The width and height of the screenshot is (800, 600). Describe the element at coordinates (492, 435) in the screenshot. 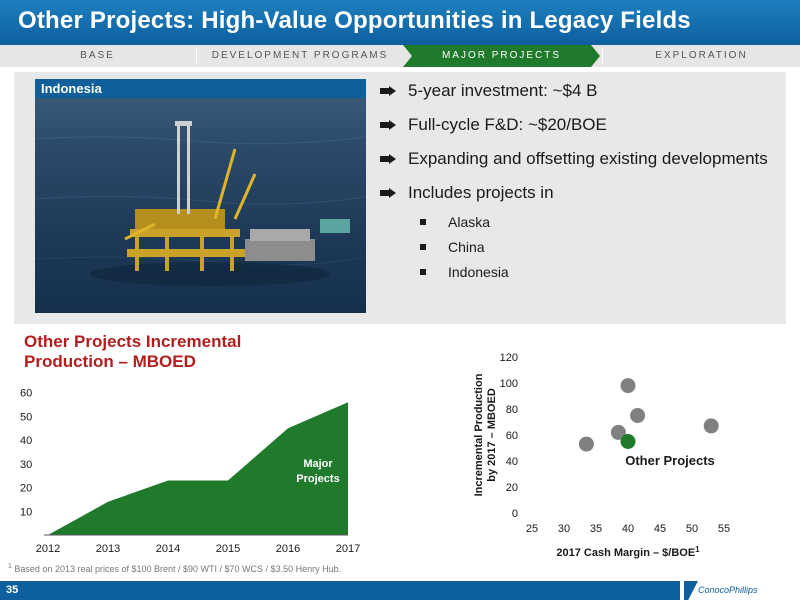

I see `scatter-y-axis-title: by 2017 – MBOED` at that location.